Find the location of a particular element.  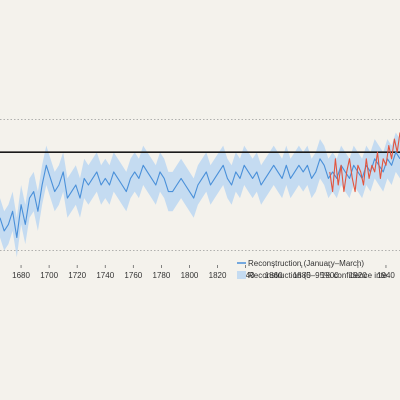

x-tick-label-1760: 1760 is located at coordinates (133, 275).